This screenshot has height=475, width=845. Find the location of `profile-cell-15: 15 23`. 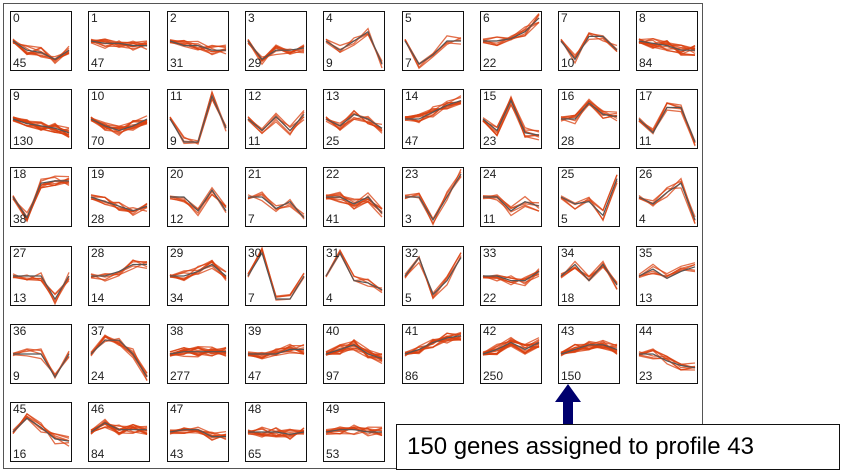

profile-cell-15: 15 23 is located at coordinates (511, 119).